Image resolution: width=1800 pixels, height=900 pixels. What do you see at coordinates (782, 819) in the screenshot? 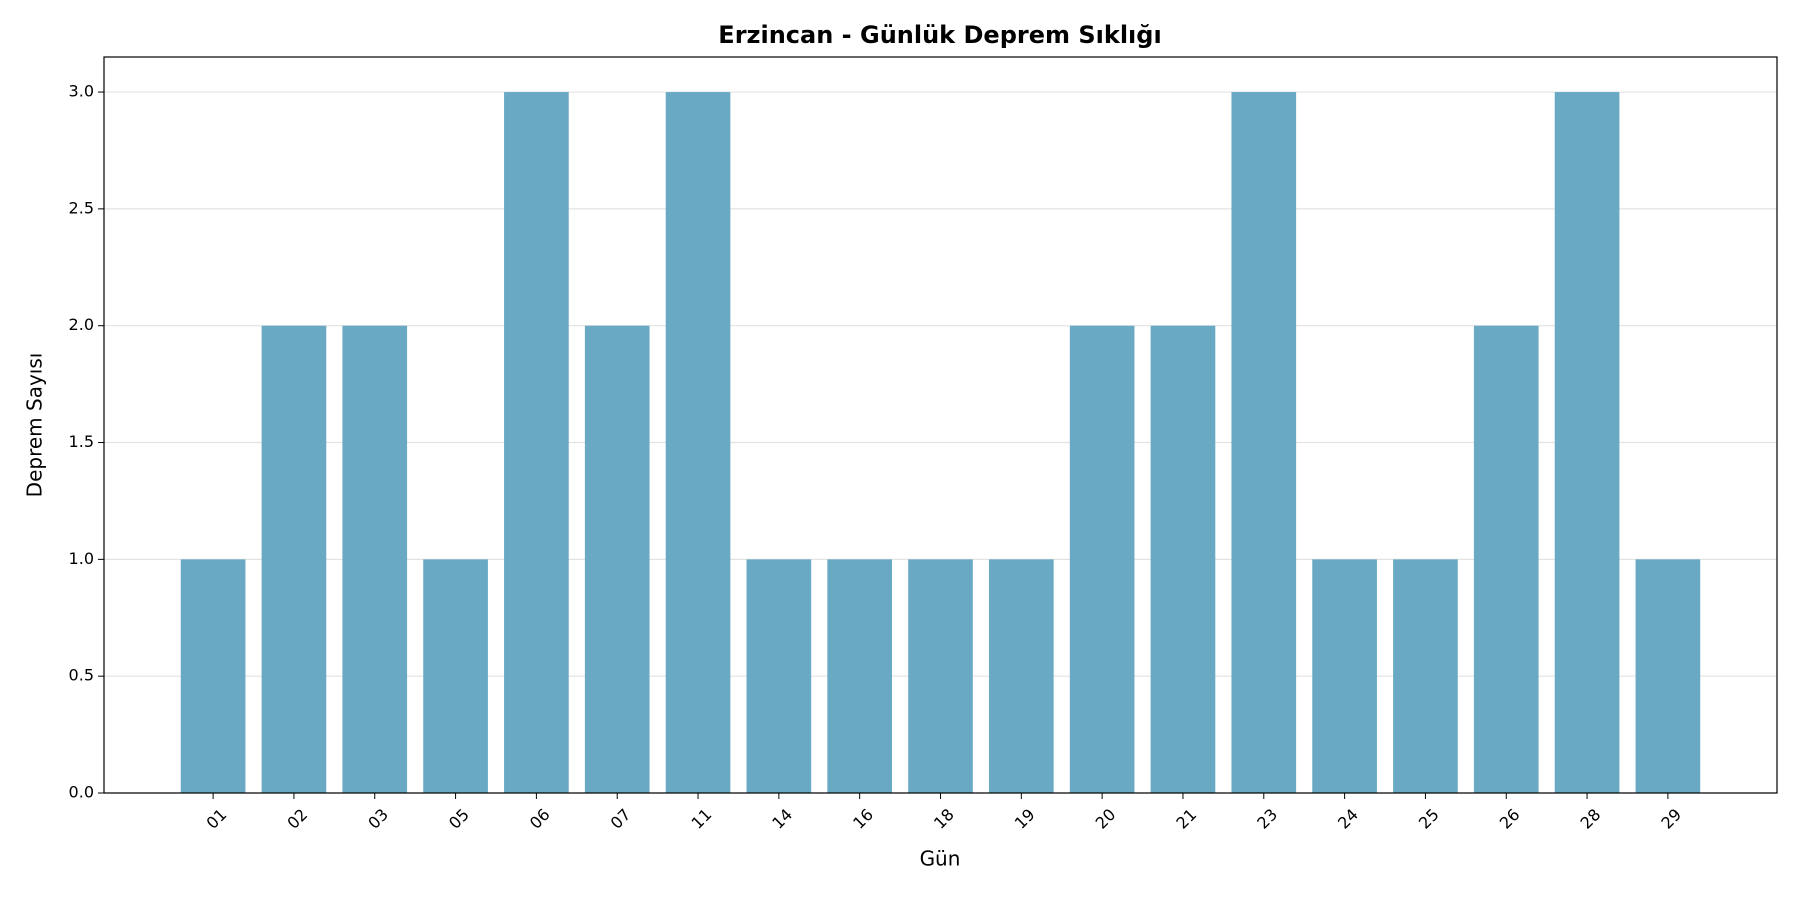
I see `x-tick-label: 14` at bounding box center [782, 819].